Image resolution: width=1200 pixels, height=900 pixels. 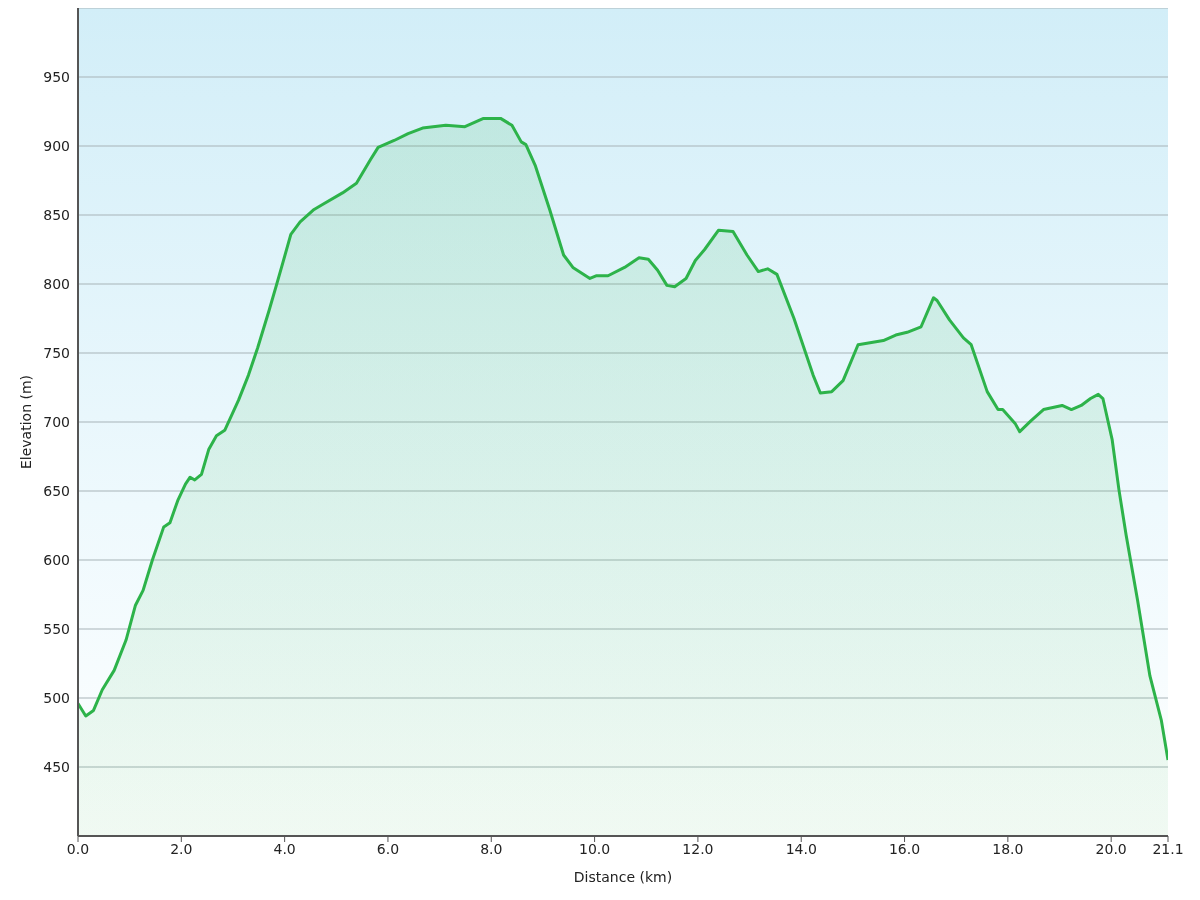 What do you see at coordinates (56, 697) in the screenshot?
I see `y-tick-label: 500` at bounding box center [56, 697].